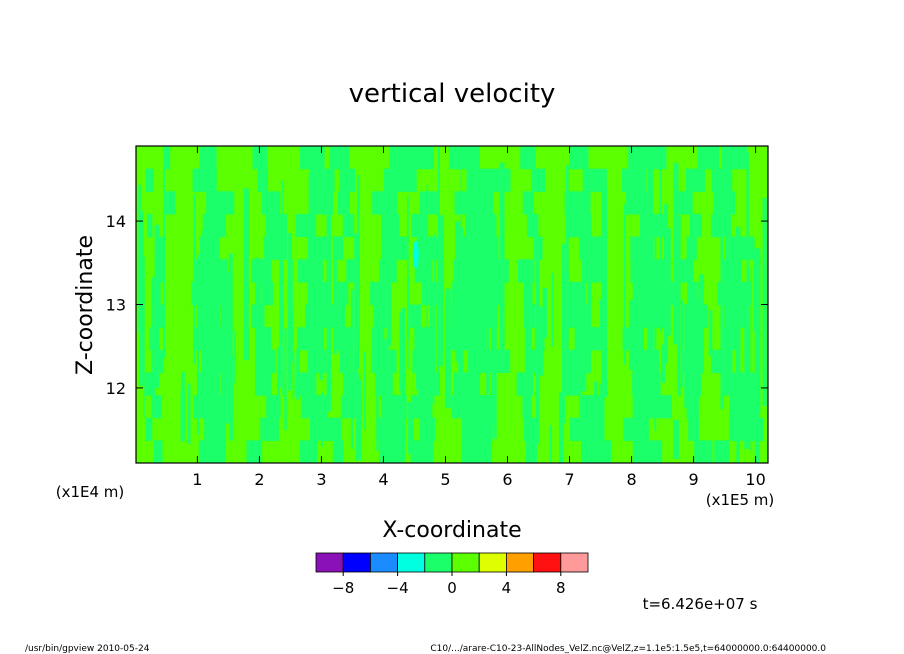 The width and height of the screenshot is (904, 654). I want to click on colorbar-tick-label: −8, so click(343, 588).